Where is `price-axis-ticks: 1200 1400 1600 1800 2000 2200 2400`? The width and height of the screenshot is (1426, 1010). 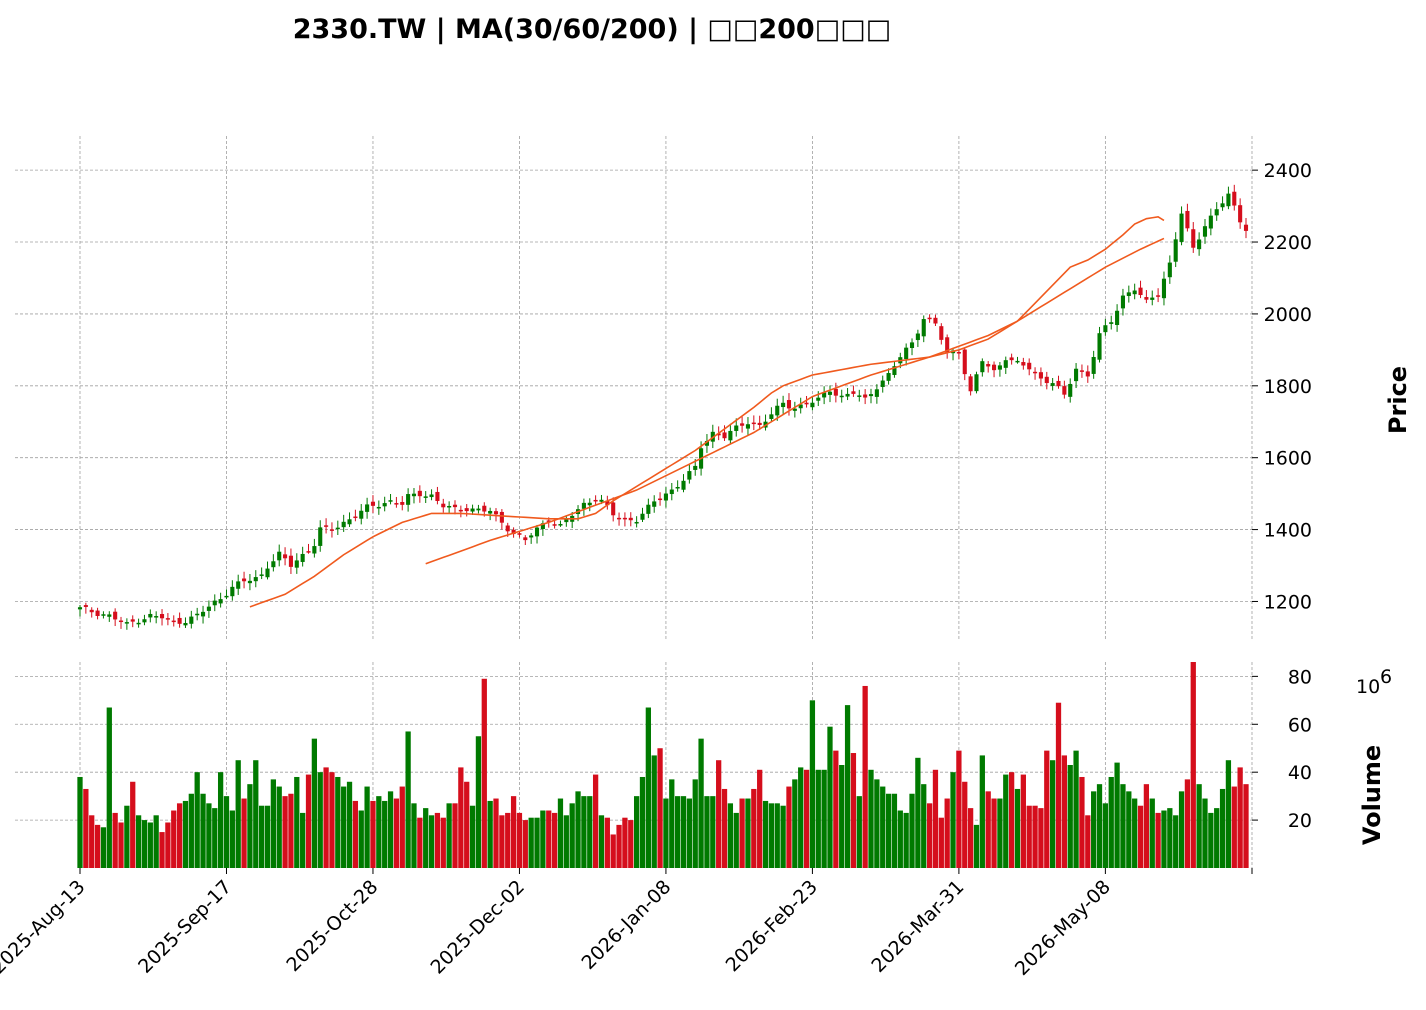
price-axis-ticks: 1200 1400 1600 1800 2000 2200 2400 is located at coordinates (1282, 386).